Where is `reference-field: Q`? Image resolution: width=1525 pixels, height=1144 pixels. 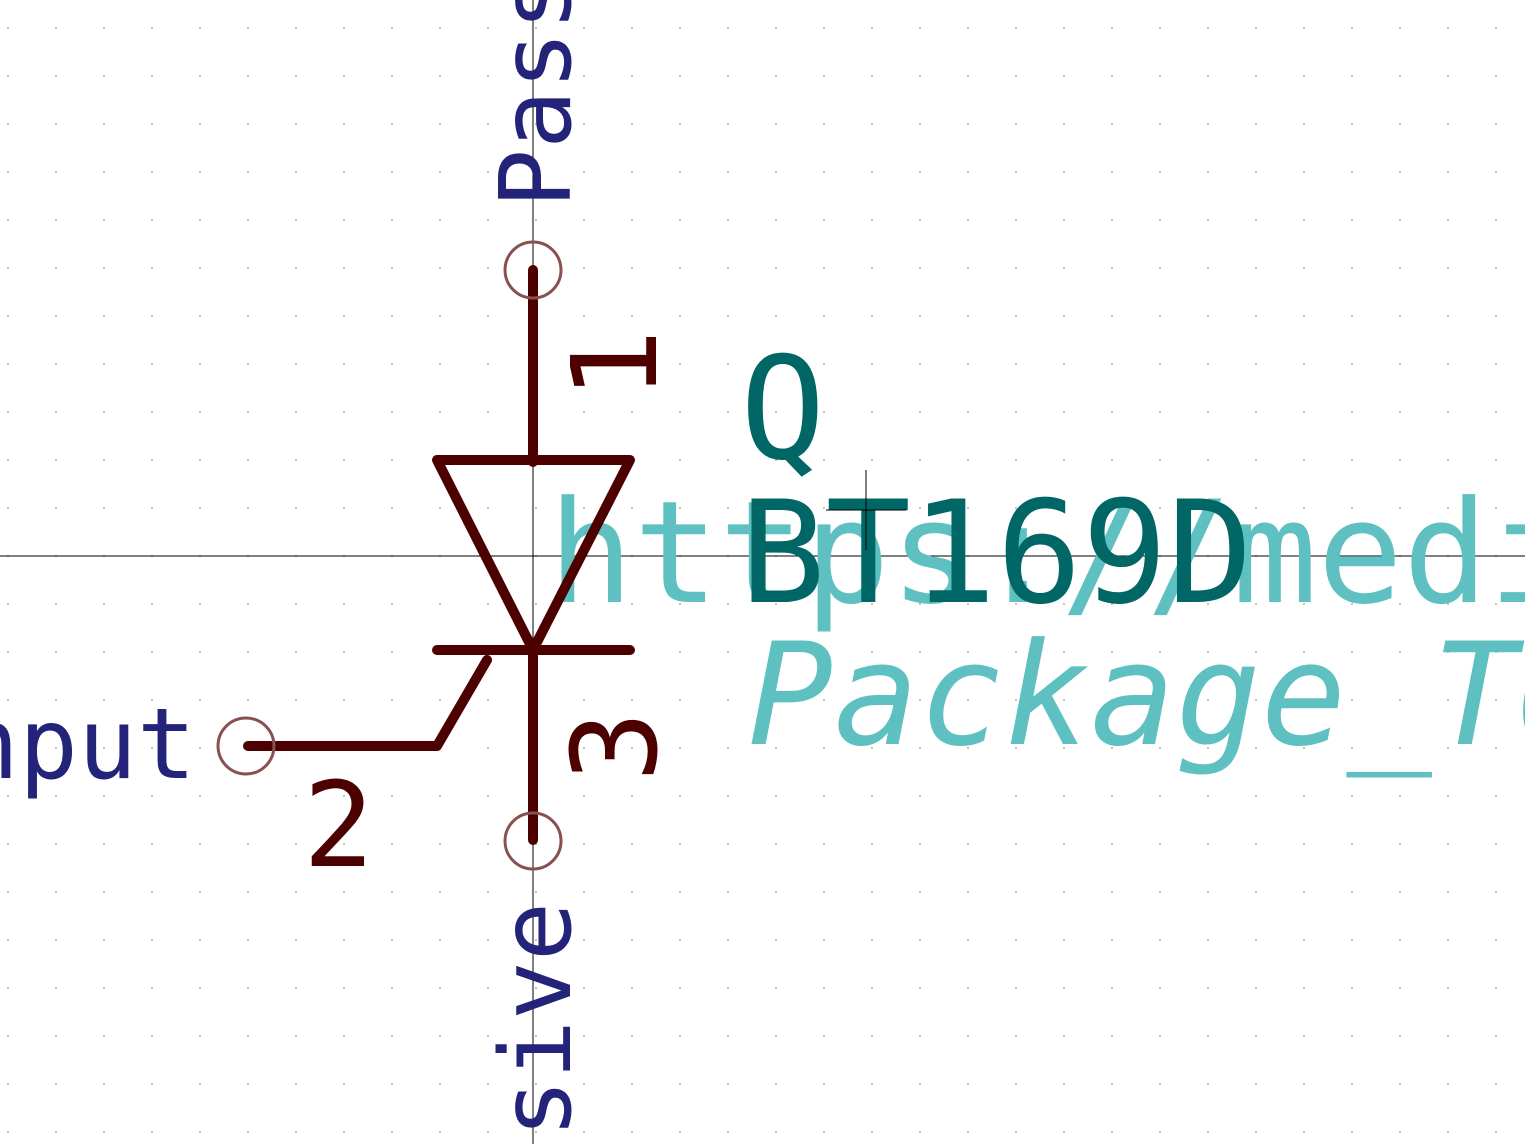 reference-field: Q is located at coordinates (783, 409).